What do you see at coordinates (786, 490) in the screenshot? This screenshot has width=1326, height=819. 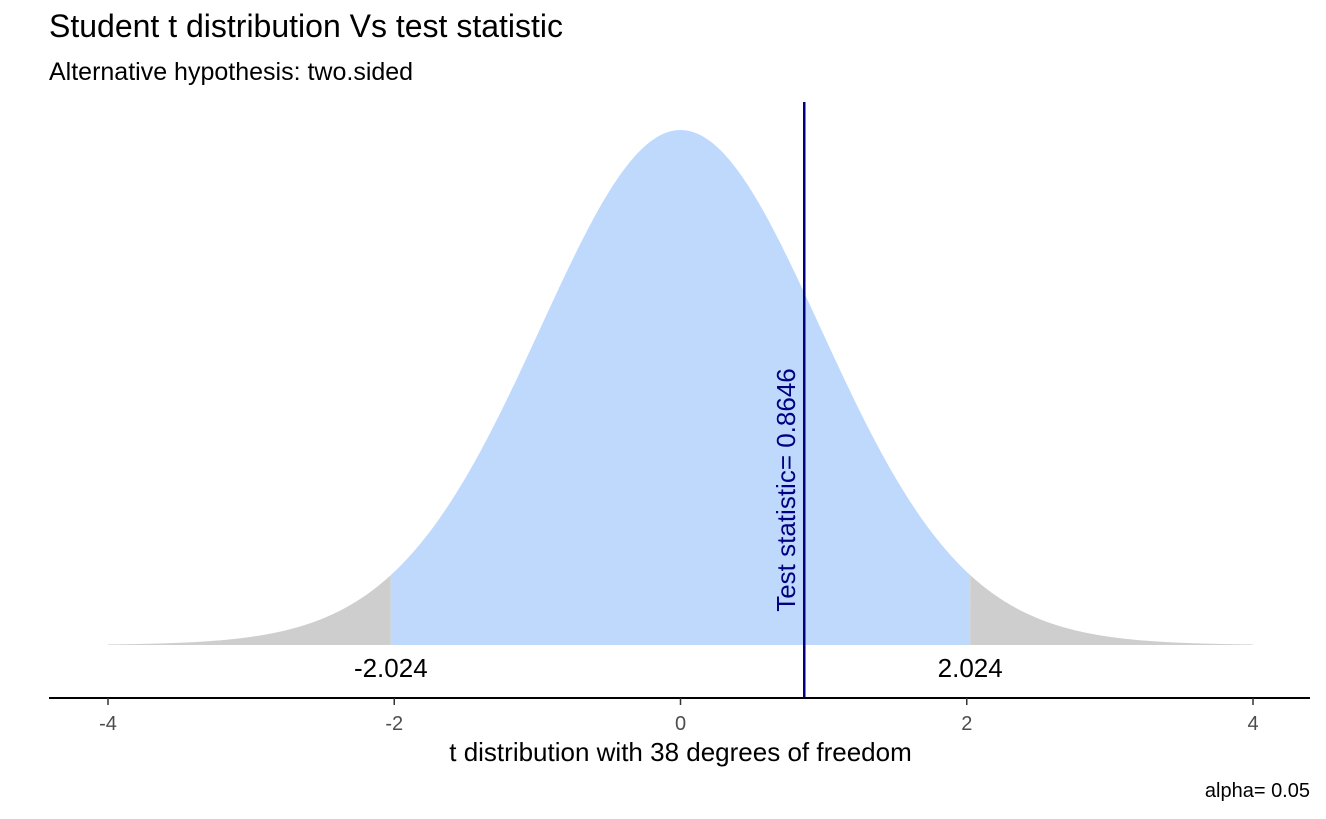 I see `test-statistic-label: Test statistic= 0.8646` at bounding box center [786, 490].